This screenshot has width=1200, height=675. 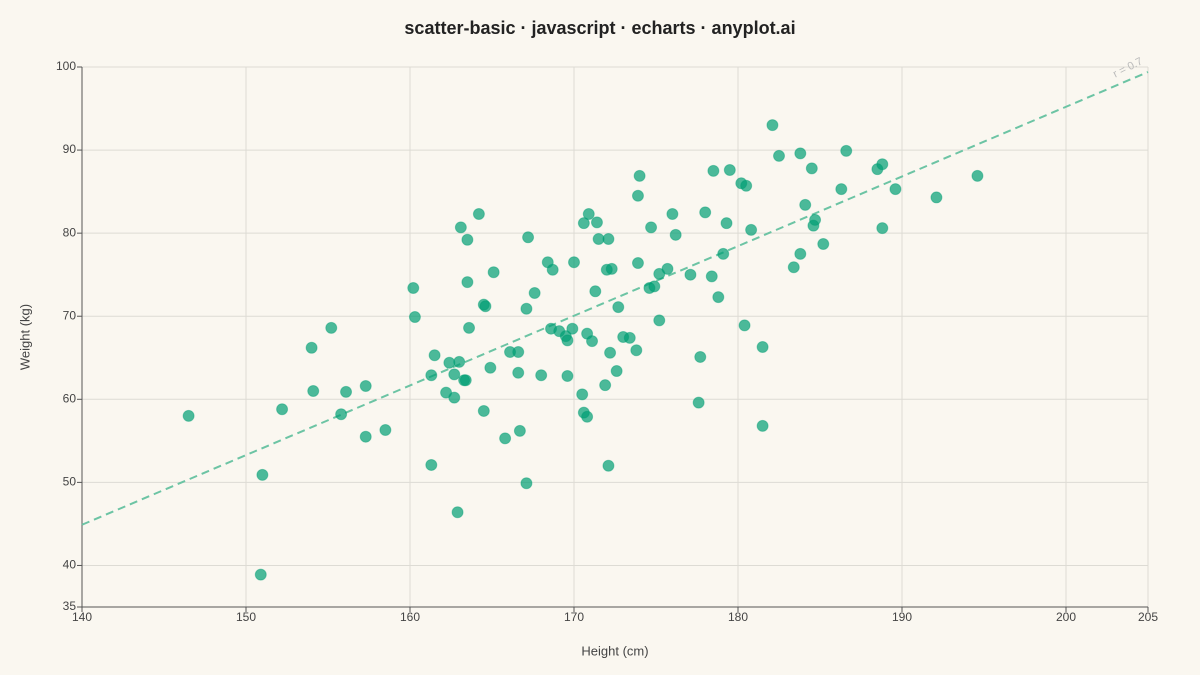 What do you see at coordinates (1128, 67) in the screenshot?
I see `annotation: r = 0.7` at bounding box center [1128, 67].